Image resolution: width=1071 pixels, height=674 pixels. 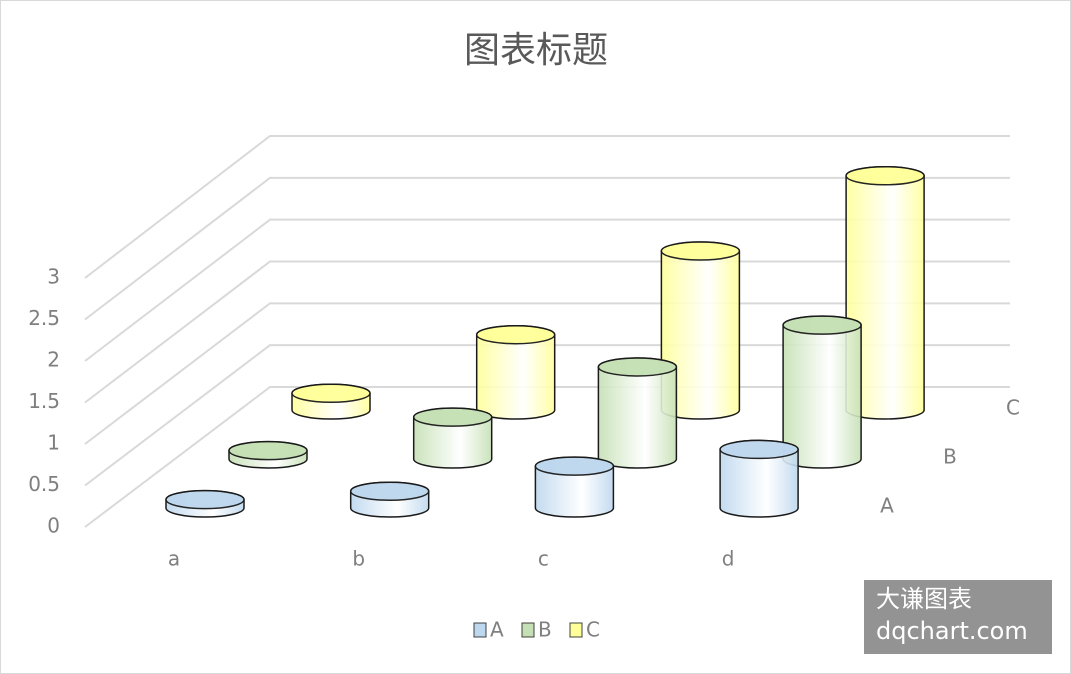 What do you see at coordinates (53, 526) in the screenshot?
I see `y-tick-label: 0` at bounding box center [53, 526].